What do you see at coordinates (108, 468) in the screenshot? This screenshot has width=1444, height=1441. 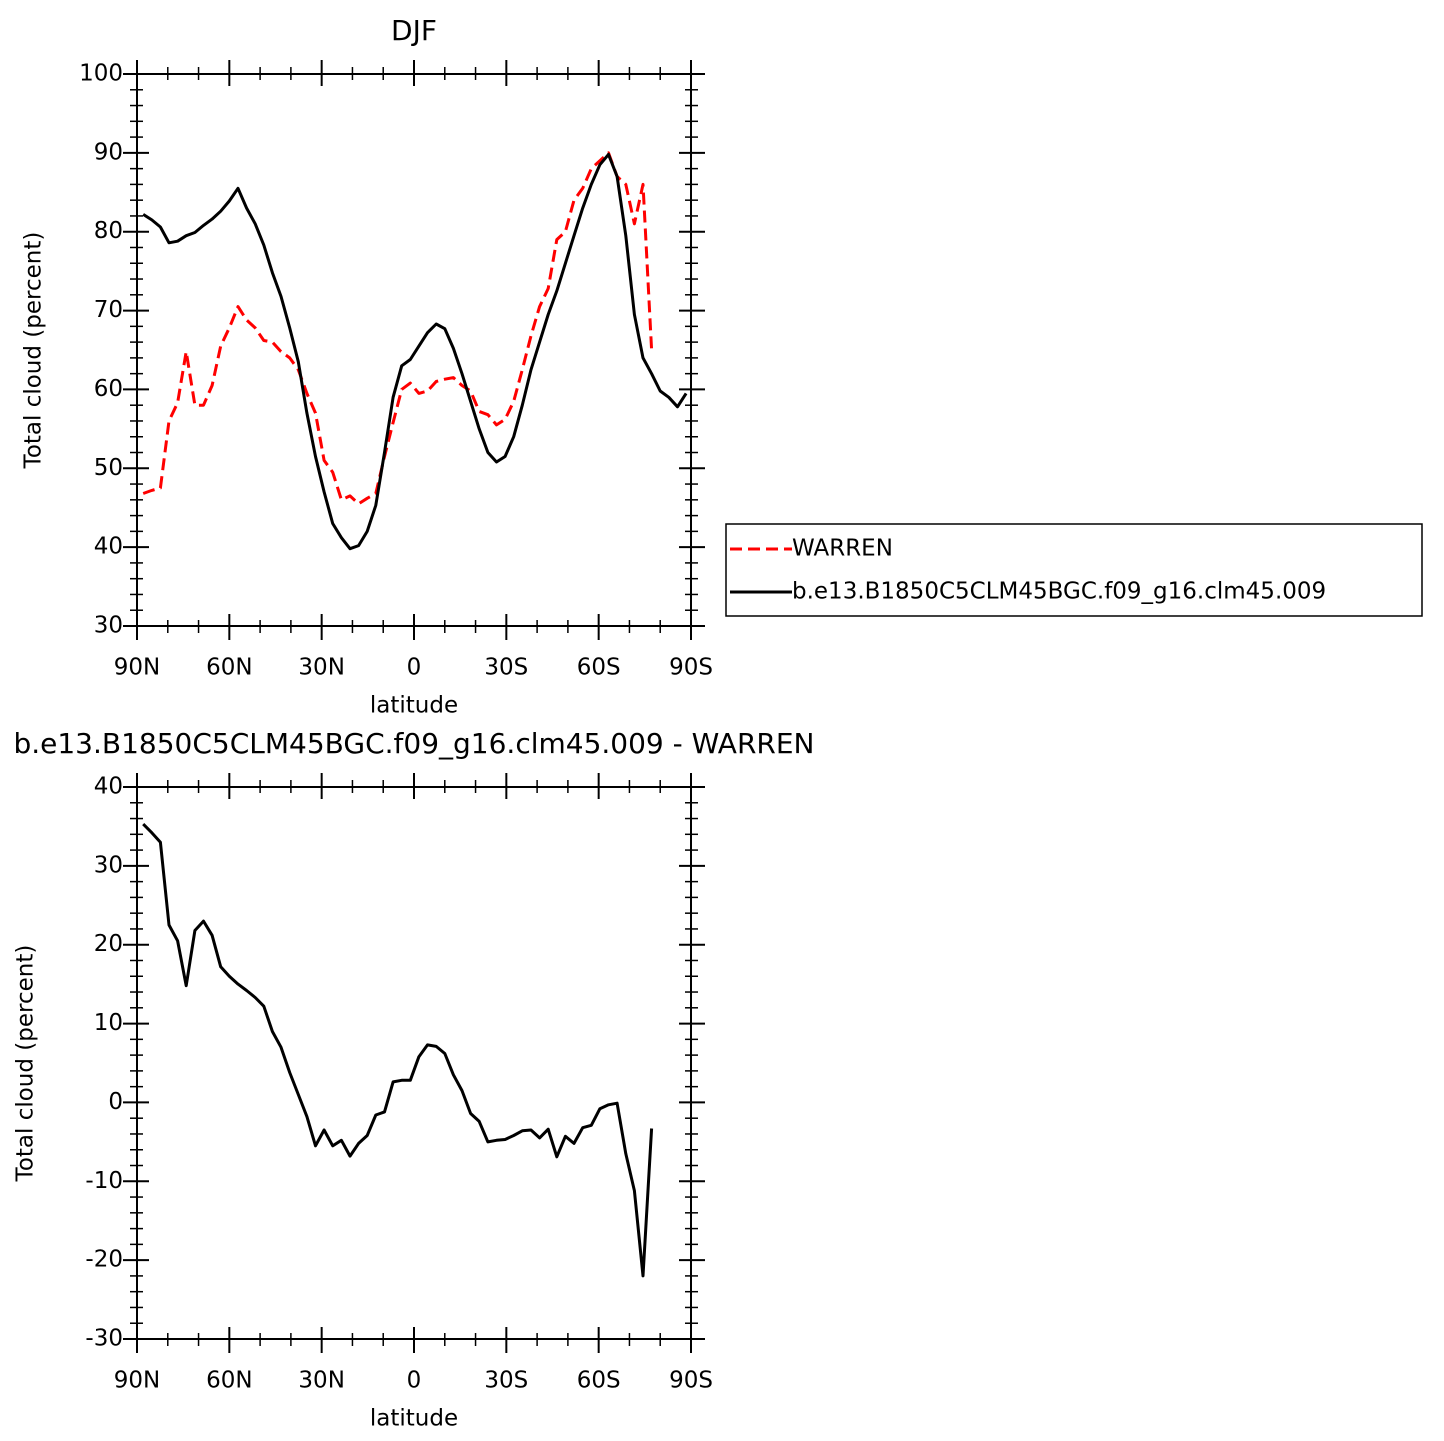 I see `y-tick-label: 50` at bounding box center [108, 468].